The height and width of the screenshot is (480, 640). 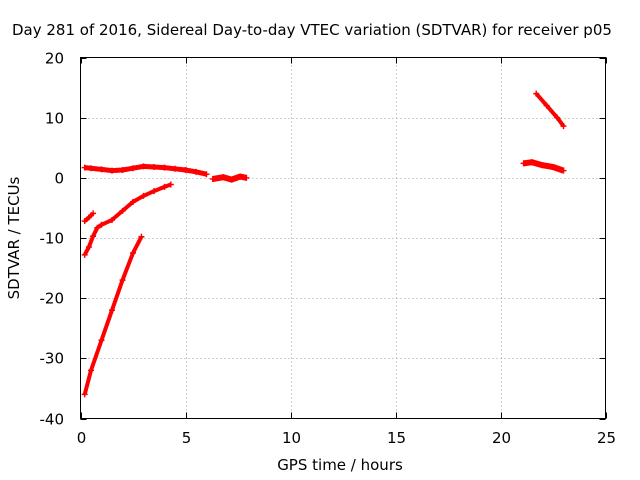 What do you see at coordinates (340, 465) in the screenshot?
I see `x-axis-label: GPS time / hours` at bounding box center [340, 465].